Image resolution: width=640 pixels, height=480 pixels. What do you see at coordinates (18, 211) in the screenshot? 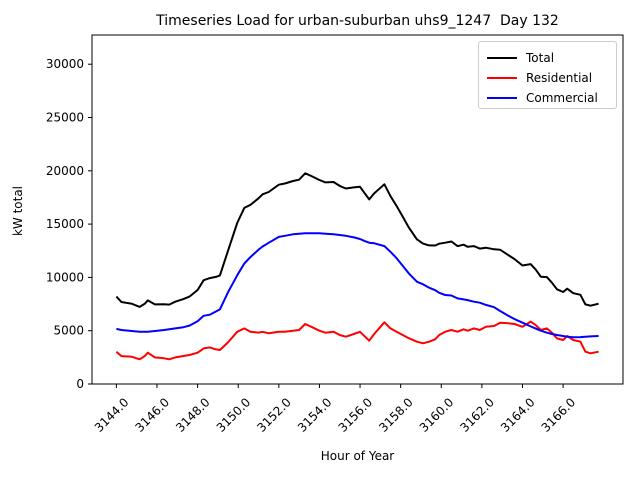
I see `y-axis-label: kW total` at bounding box center [18, 211].